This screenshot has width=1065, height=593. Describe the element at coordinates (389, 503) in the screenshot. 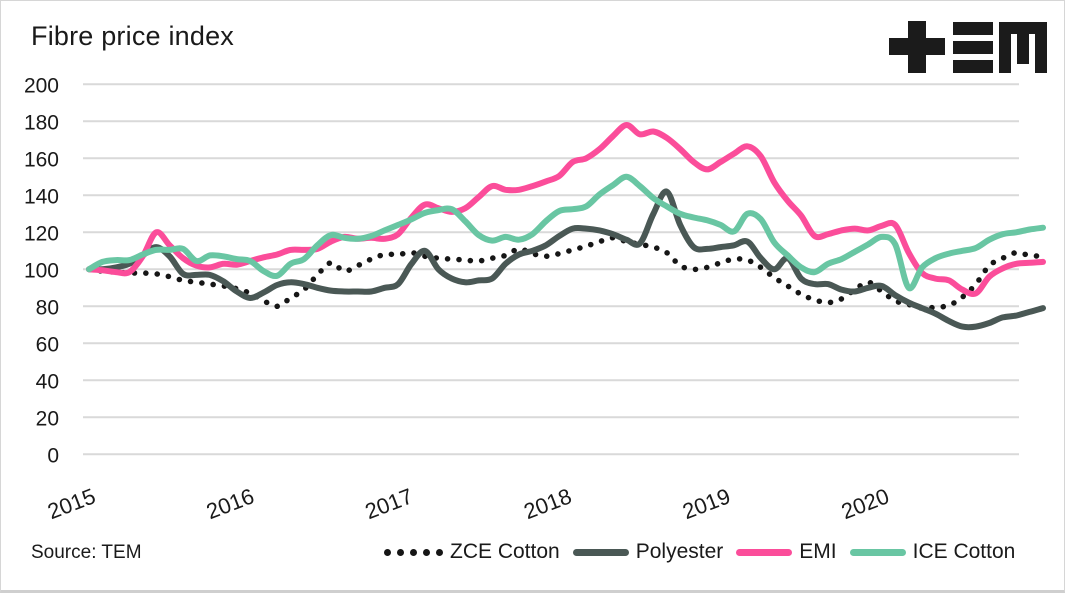

I see `x-axis-tick-2017: 2017` at that location.